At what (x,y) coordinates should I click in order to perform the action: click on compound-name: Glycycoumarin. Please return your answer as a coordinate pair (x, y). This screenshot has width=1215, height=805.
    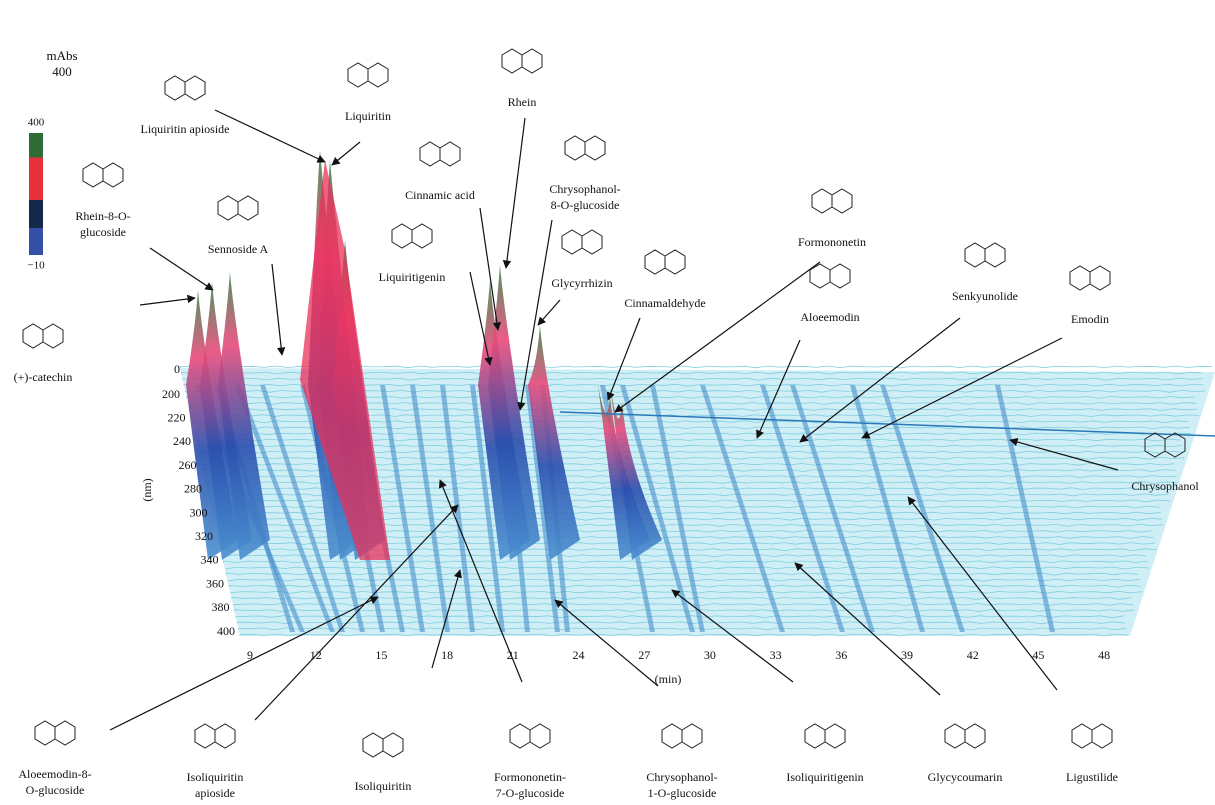
    Looking at the image, I should click on (965, 777).